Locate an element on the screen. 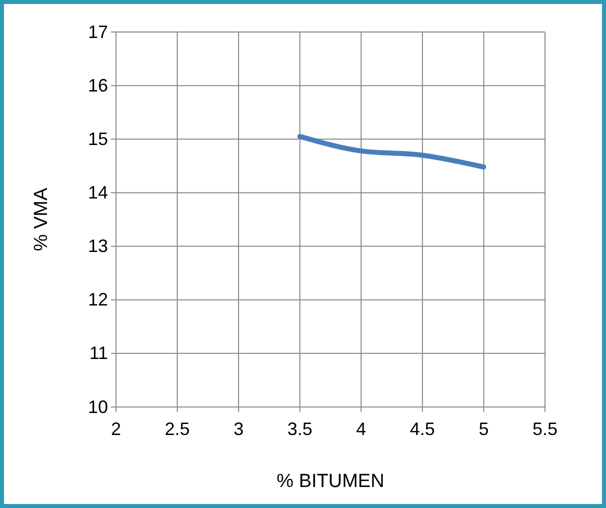  x-tick-label: 4 is located at coordinates (361, 428).